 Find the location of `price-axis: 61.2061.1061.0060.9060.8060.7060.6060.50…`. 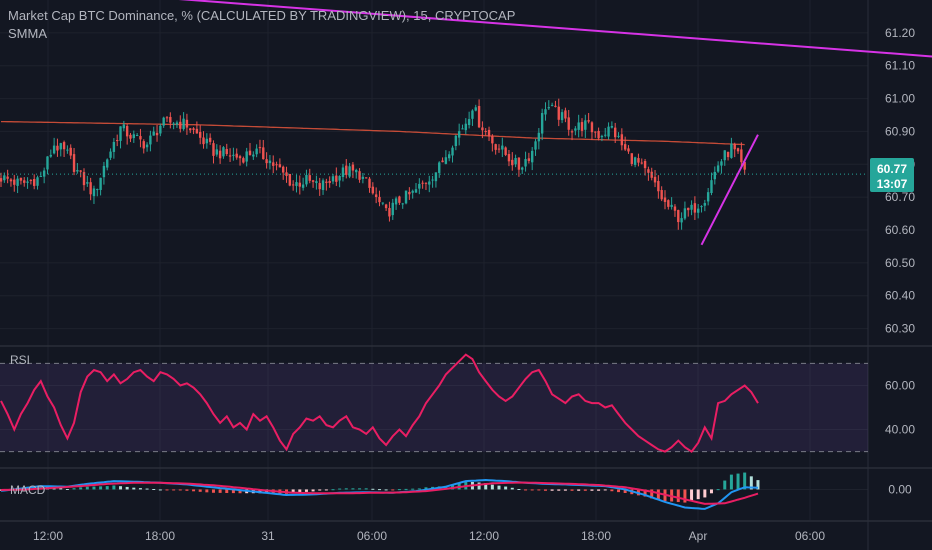

price-axis: 61.2061.1061.0060.9060.8060.7060.6060.50… is located at coordinates (900, 261).